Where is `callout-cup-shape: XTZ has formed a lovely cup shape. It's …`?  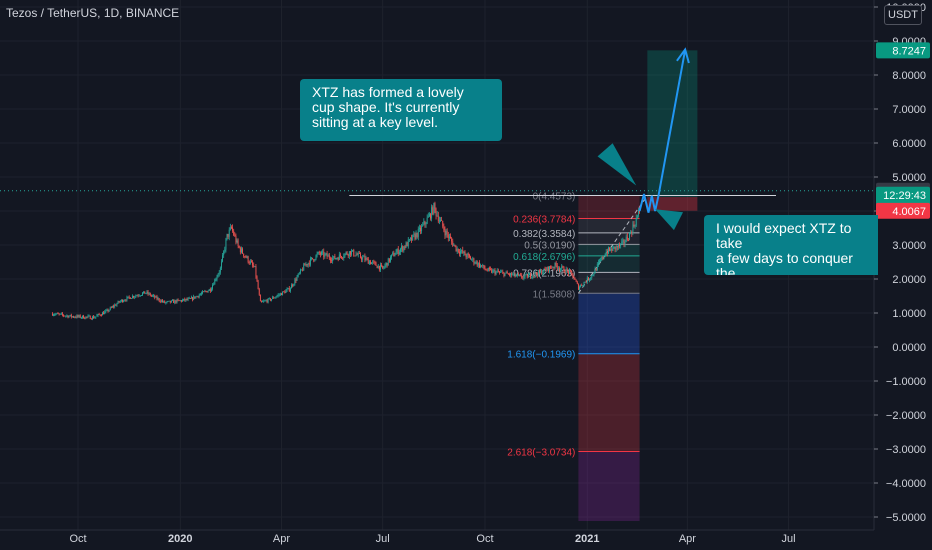
callout-cup-shape: XTZ has formed a lovely cup shape. It's … is located at coordinates (401, 110).